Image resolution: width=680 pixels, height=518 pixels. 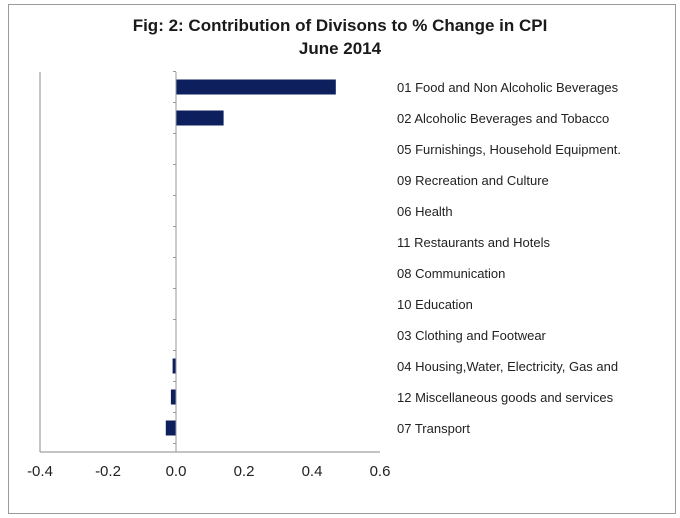 What do you see at coordinates (451, 273) in the screenshot?
I see `category-label: 08 Communication` at bounding box center [451, 273].